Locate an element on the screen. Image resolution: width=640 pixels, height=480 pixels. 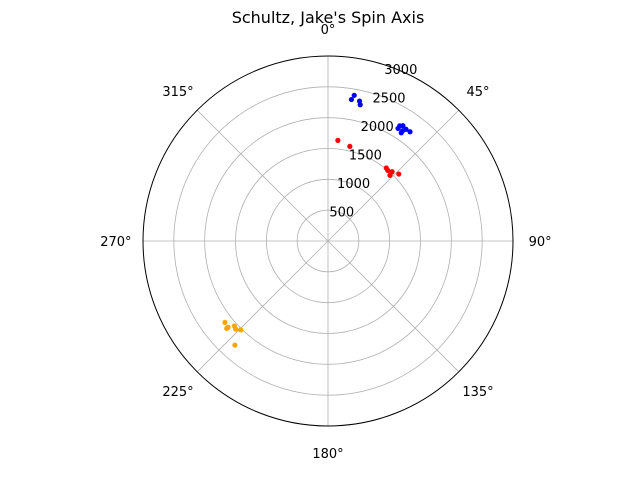
theta-tick-label: 270° is located at coordinates (115, 242).